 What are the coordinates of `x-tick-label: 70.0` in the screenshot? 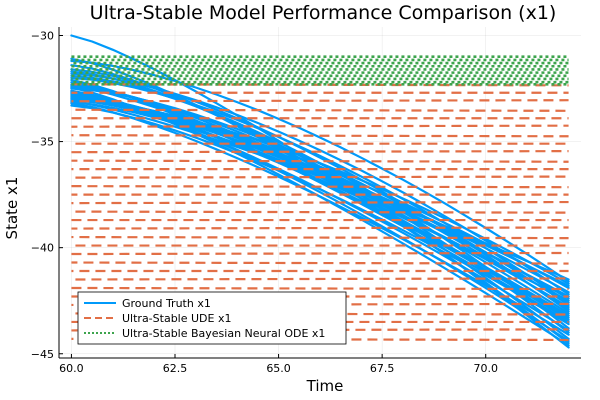 It's located at (485, 368).